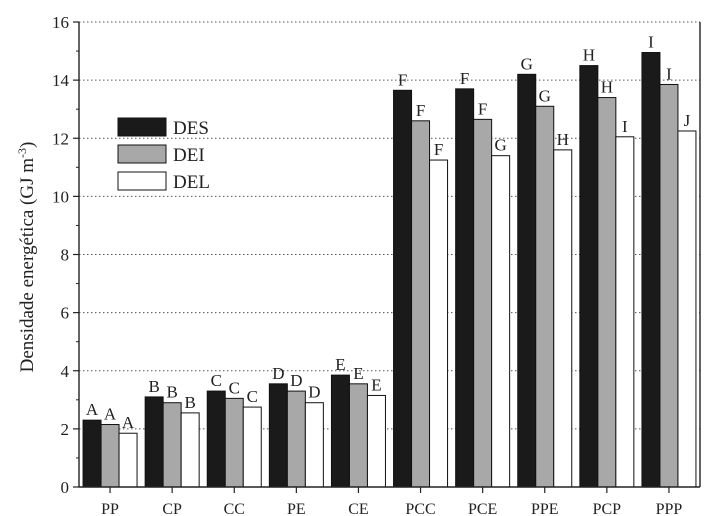 The image size is (709, 516). I want to click on legend-label-des: DES, so click(191, 128).